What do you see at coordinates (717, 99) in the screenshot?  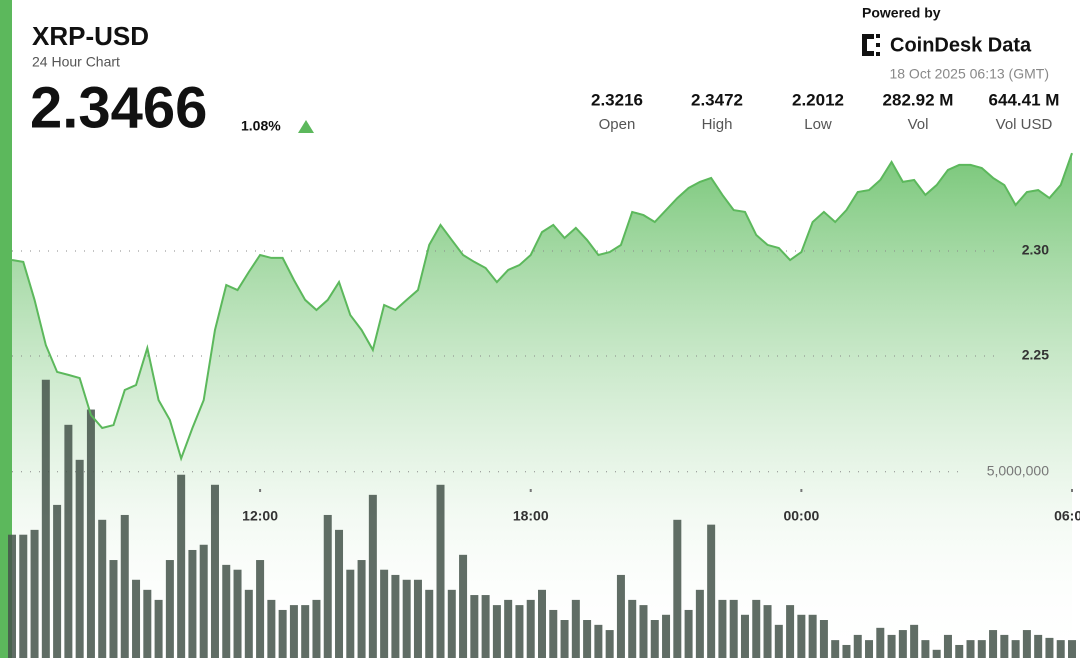 I see `stat-value: 2.3472` at bounding box center [717, 99].